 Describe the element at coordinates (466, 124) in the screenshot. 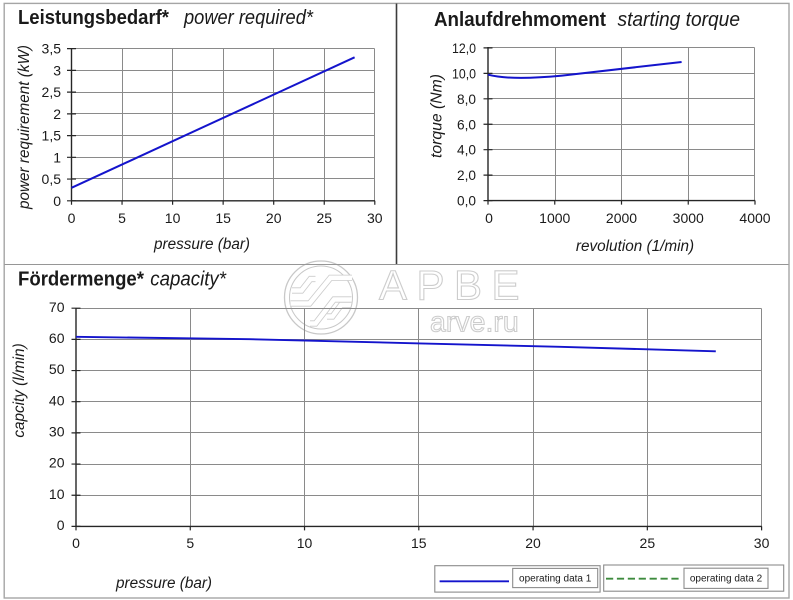

I see `svg-text: 6,0` at that location.